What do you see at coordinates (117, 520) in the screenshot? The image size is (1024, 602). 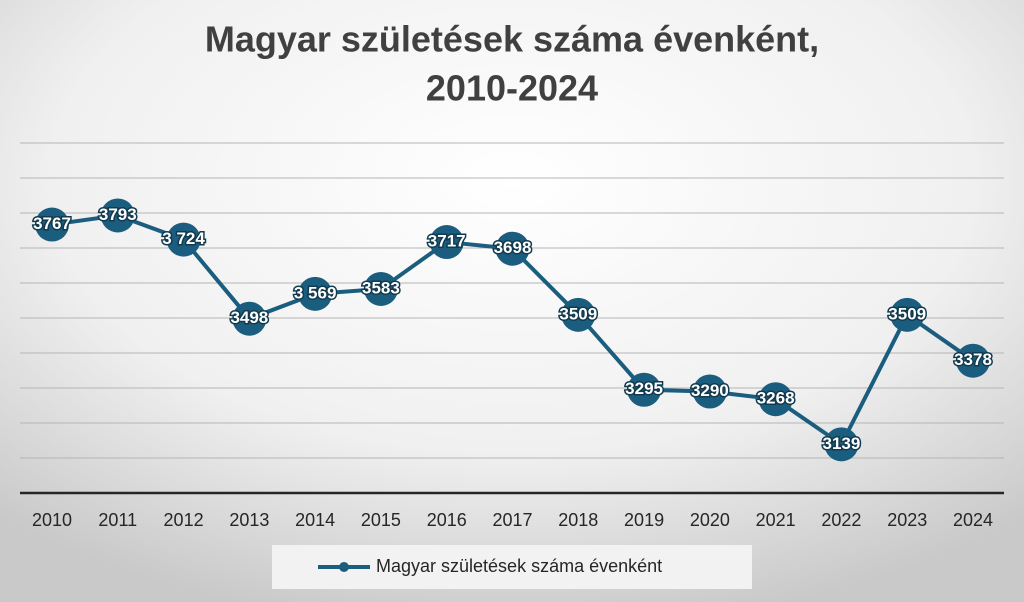 I see `x-tick-label: 2011` at bounding box center [117, 520].